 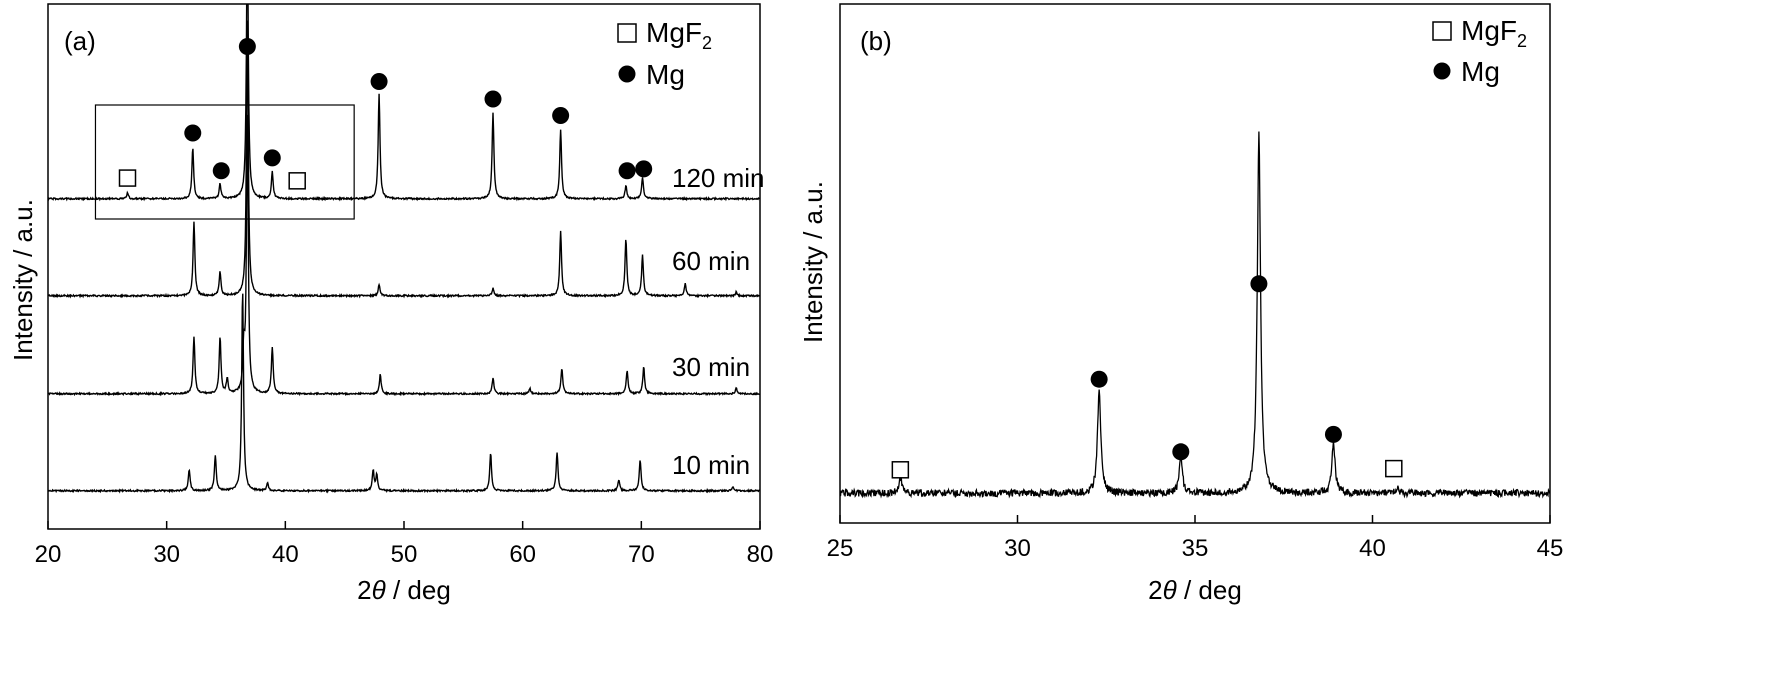 I want to click on x-tick-label: 25, so click(x=840, y=548).